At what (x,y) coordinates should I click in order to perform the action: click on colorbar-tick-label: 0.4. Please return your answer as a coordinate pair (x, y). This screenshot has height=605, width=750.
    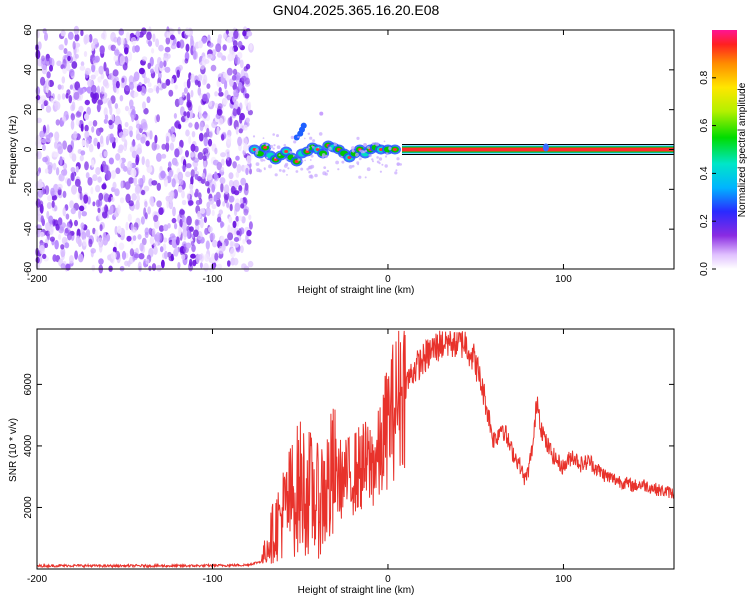
    Looking at the image, I should click on (704, 173).